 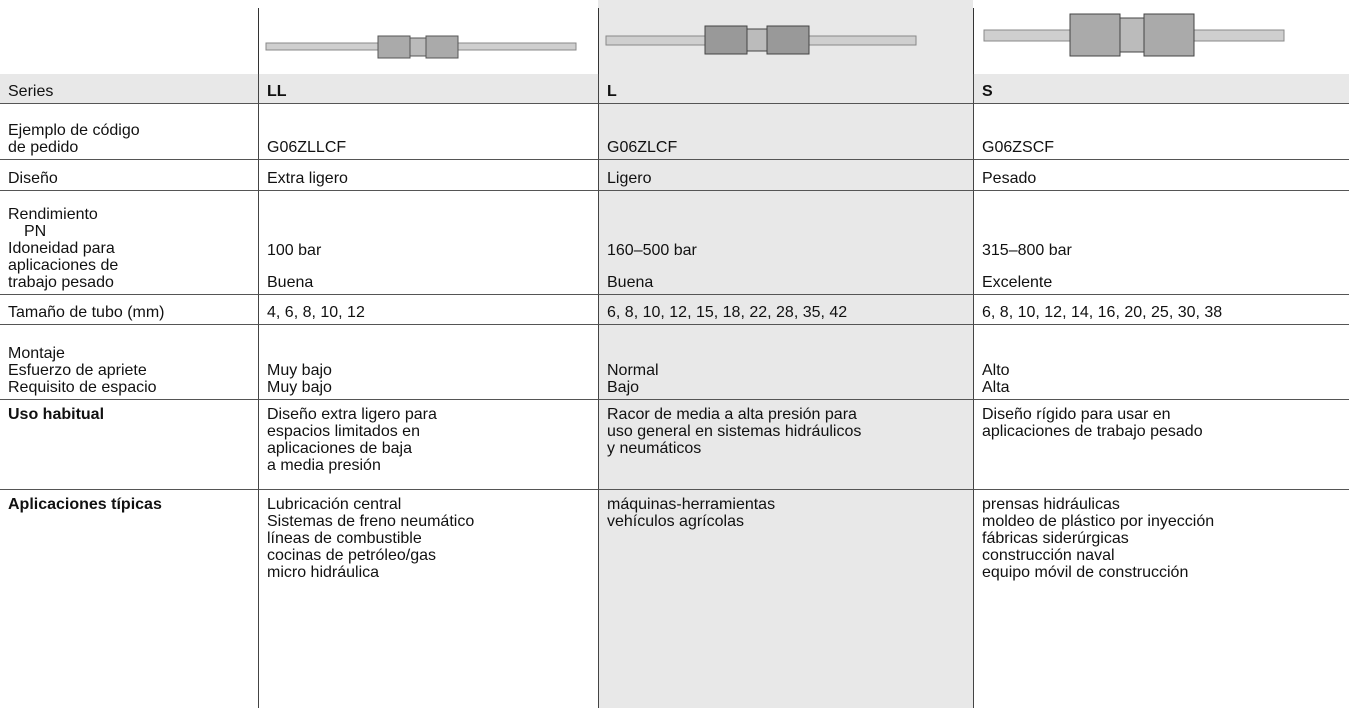 I want to click on row-value: 160–500 bar Buena, so click(x=785, y=243).